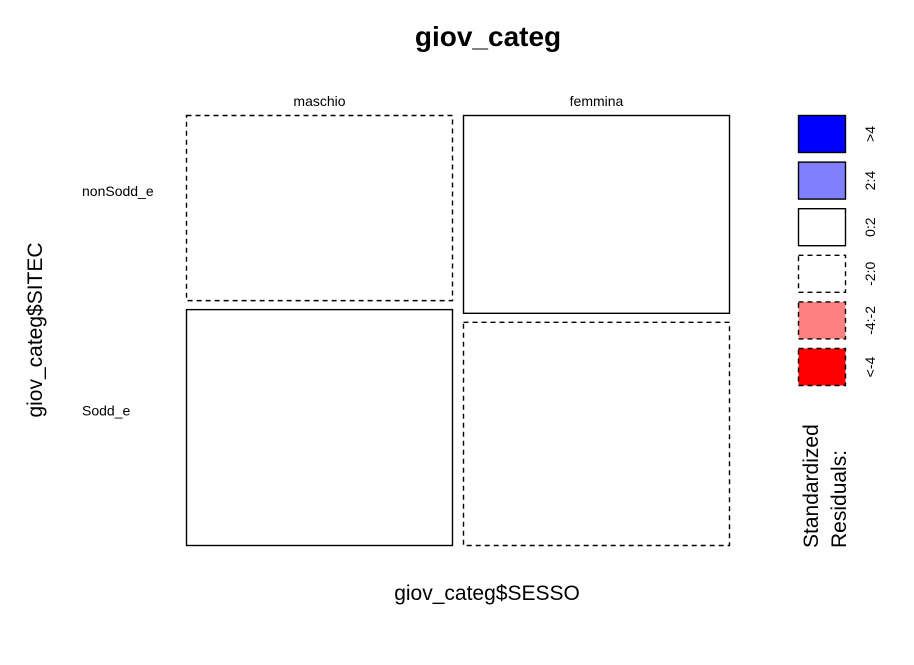 This screenshot has width=914, height=665. What do you see at coordinates (118, 301) in the screenshot?
I see `row-labels: nonSodd_e Sodd_e` at bounding box center [118, 301].